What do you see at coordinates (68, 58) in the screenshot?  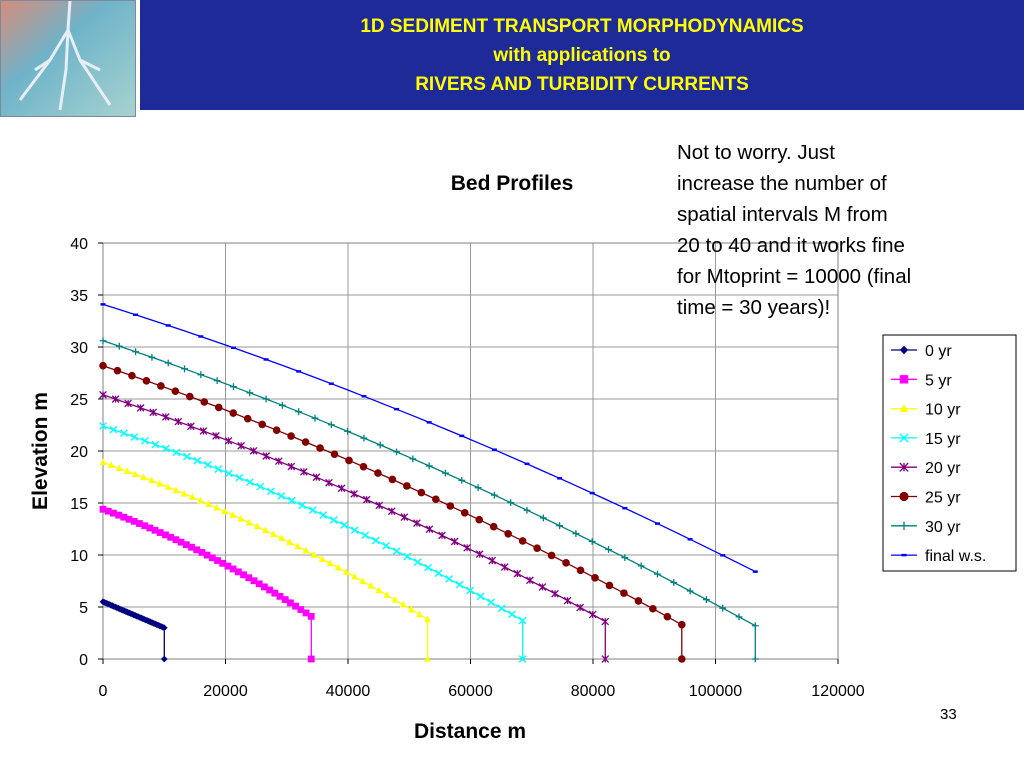 I see `river-delta-image` at bounding box center [68, 58].